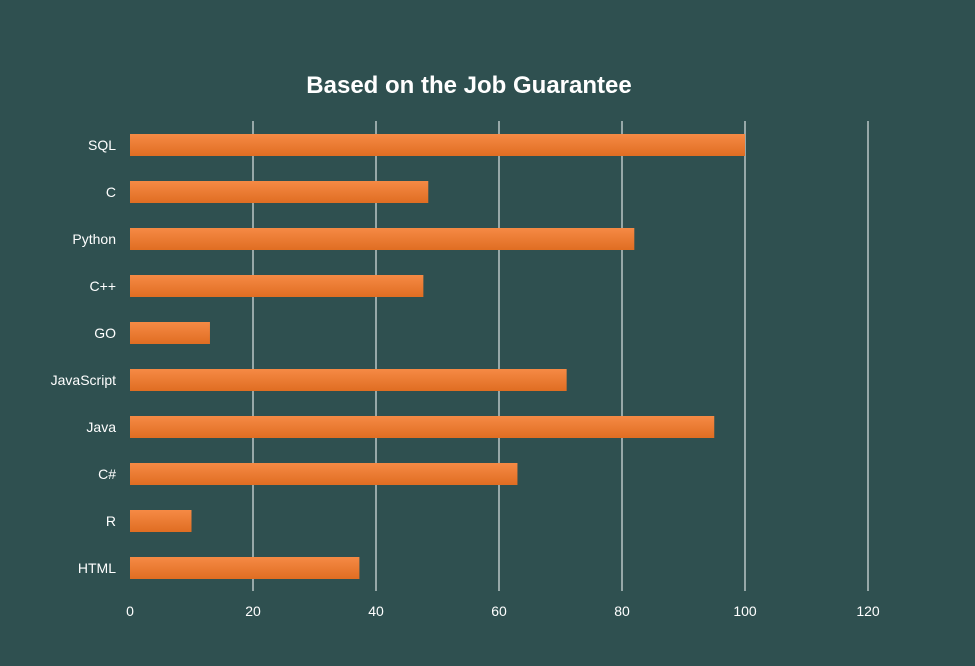  Describe the element at coordinates (437, 145) in the screenshot. I see `bar-sql` at that location.